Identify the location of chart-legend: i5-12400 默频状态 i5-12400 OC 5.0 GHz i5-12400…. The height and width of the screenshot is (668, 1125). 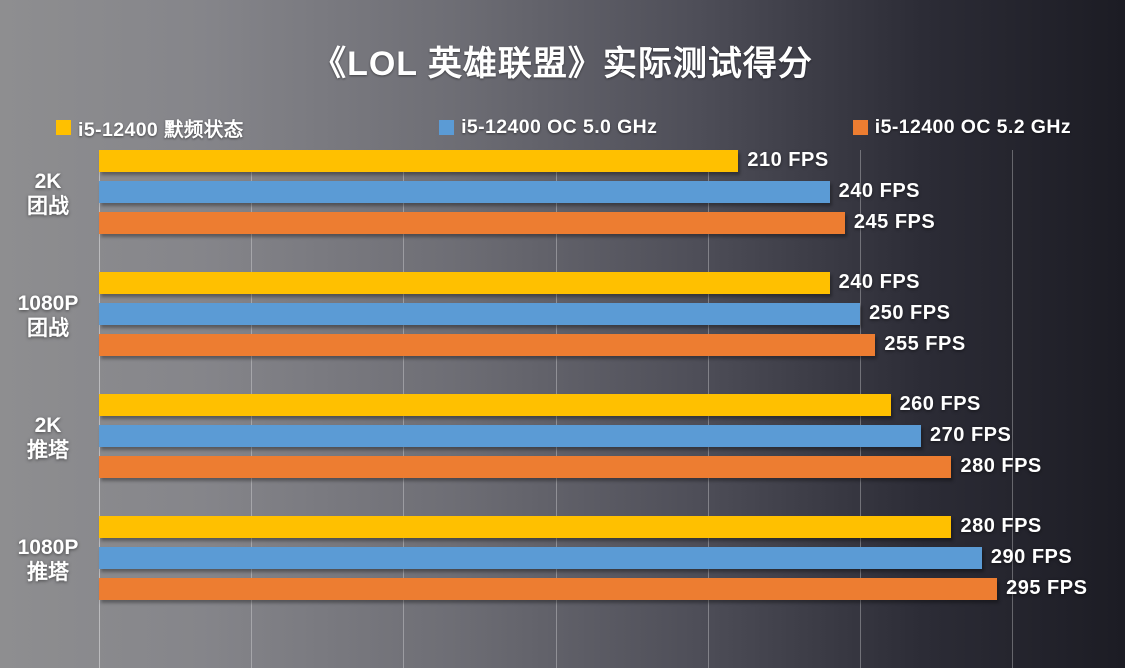
(563, 127).